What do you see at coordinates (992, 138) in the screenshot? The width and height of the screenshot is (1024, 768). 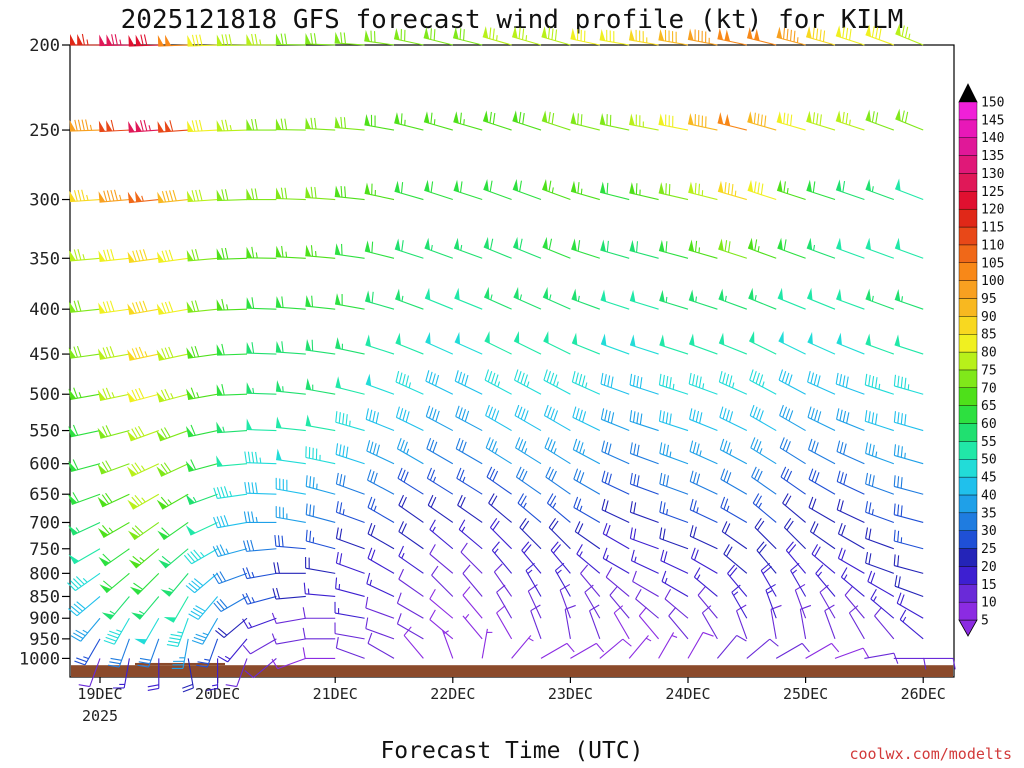 I see `colorbar-label: 140` at bounding box center [992, 138].